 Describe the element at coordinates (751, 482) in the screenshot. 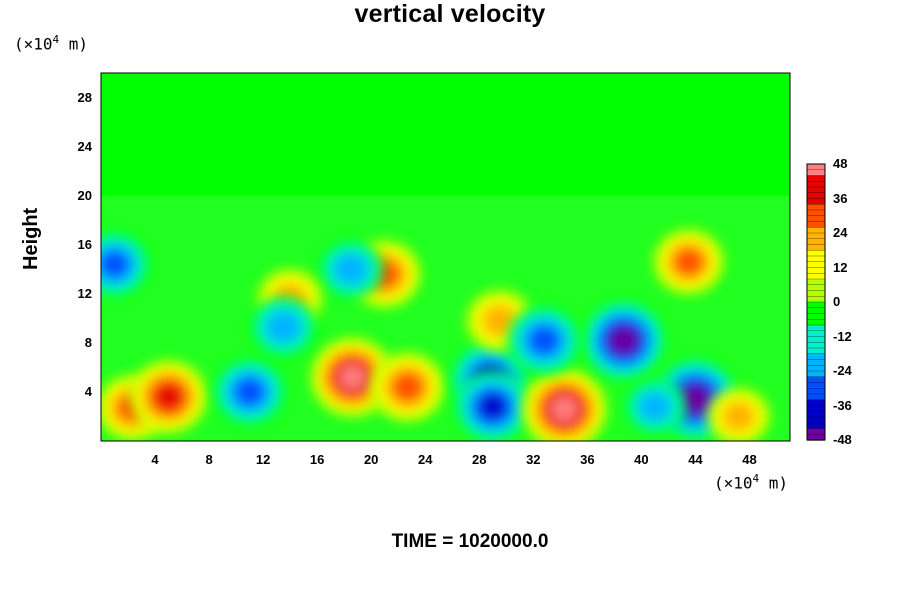

I see `x-unit-label: (×104 m)` at that location.